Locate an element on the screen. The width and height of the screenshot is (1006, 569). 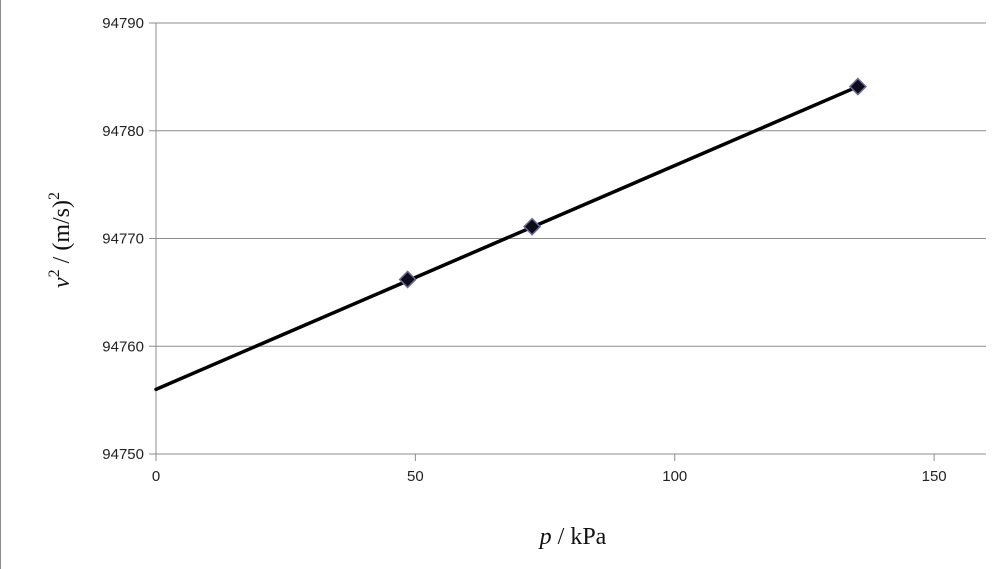
x-axis-title: p / kPa is located at coordinates (572, 537).